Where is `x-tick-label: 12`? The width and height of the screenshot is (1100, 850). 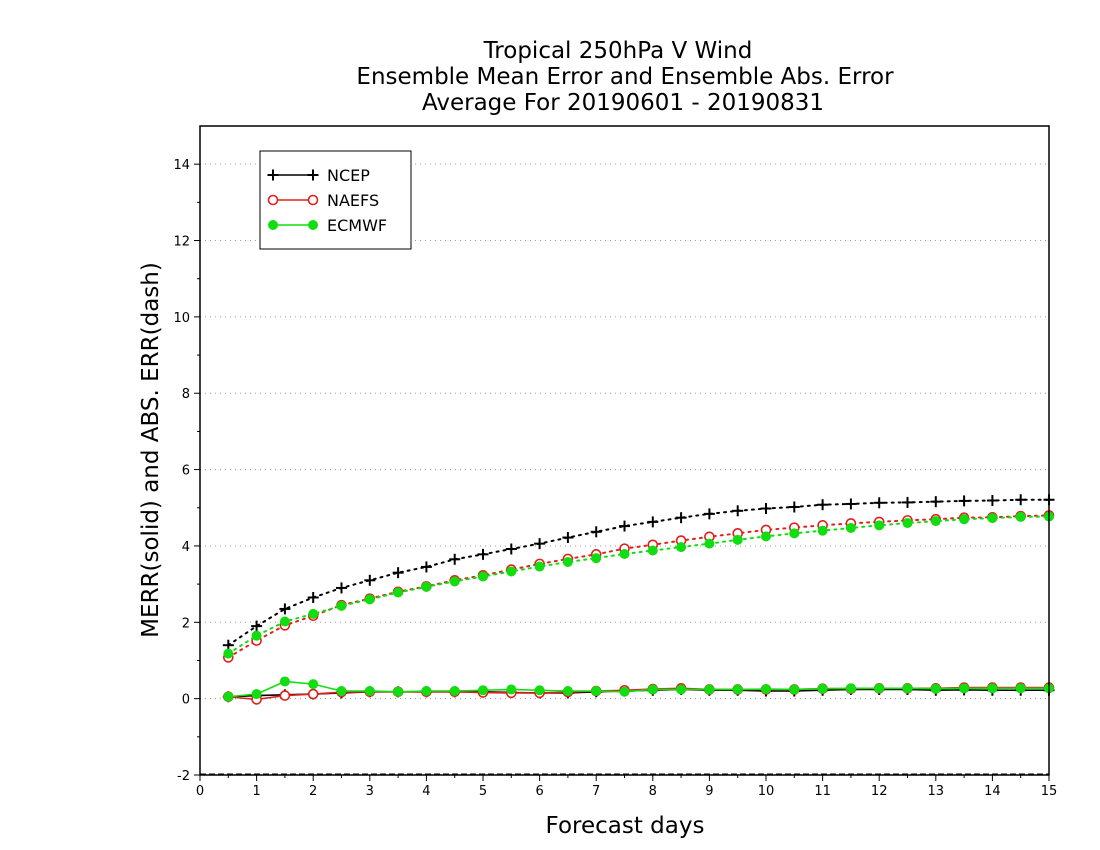 x-tick-label: 12 is located at coordinates (879, 791).